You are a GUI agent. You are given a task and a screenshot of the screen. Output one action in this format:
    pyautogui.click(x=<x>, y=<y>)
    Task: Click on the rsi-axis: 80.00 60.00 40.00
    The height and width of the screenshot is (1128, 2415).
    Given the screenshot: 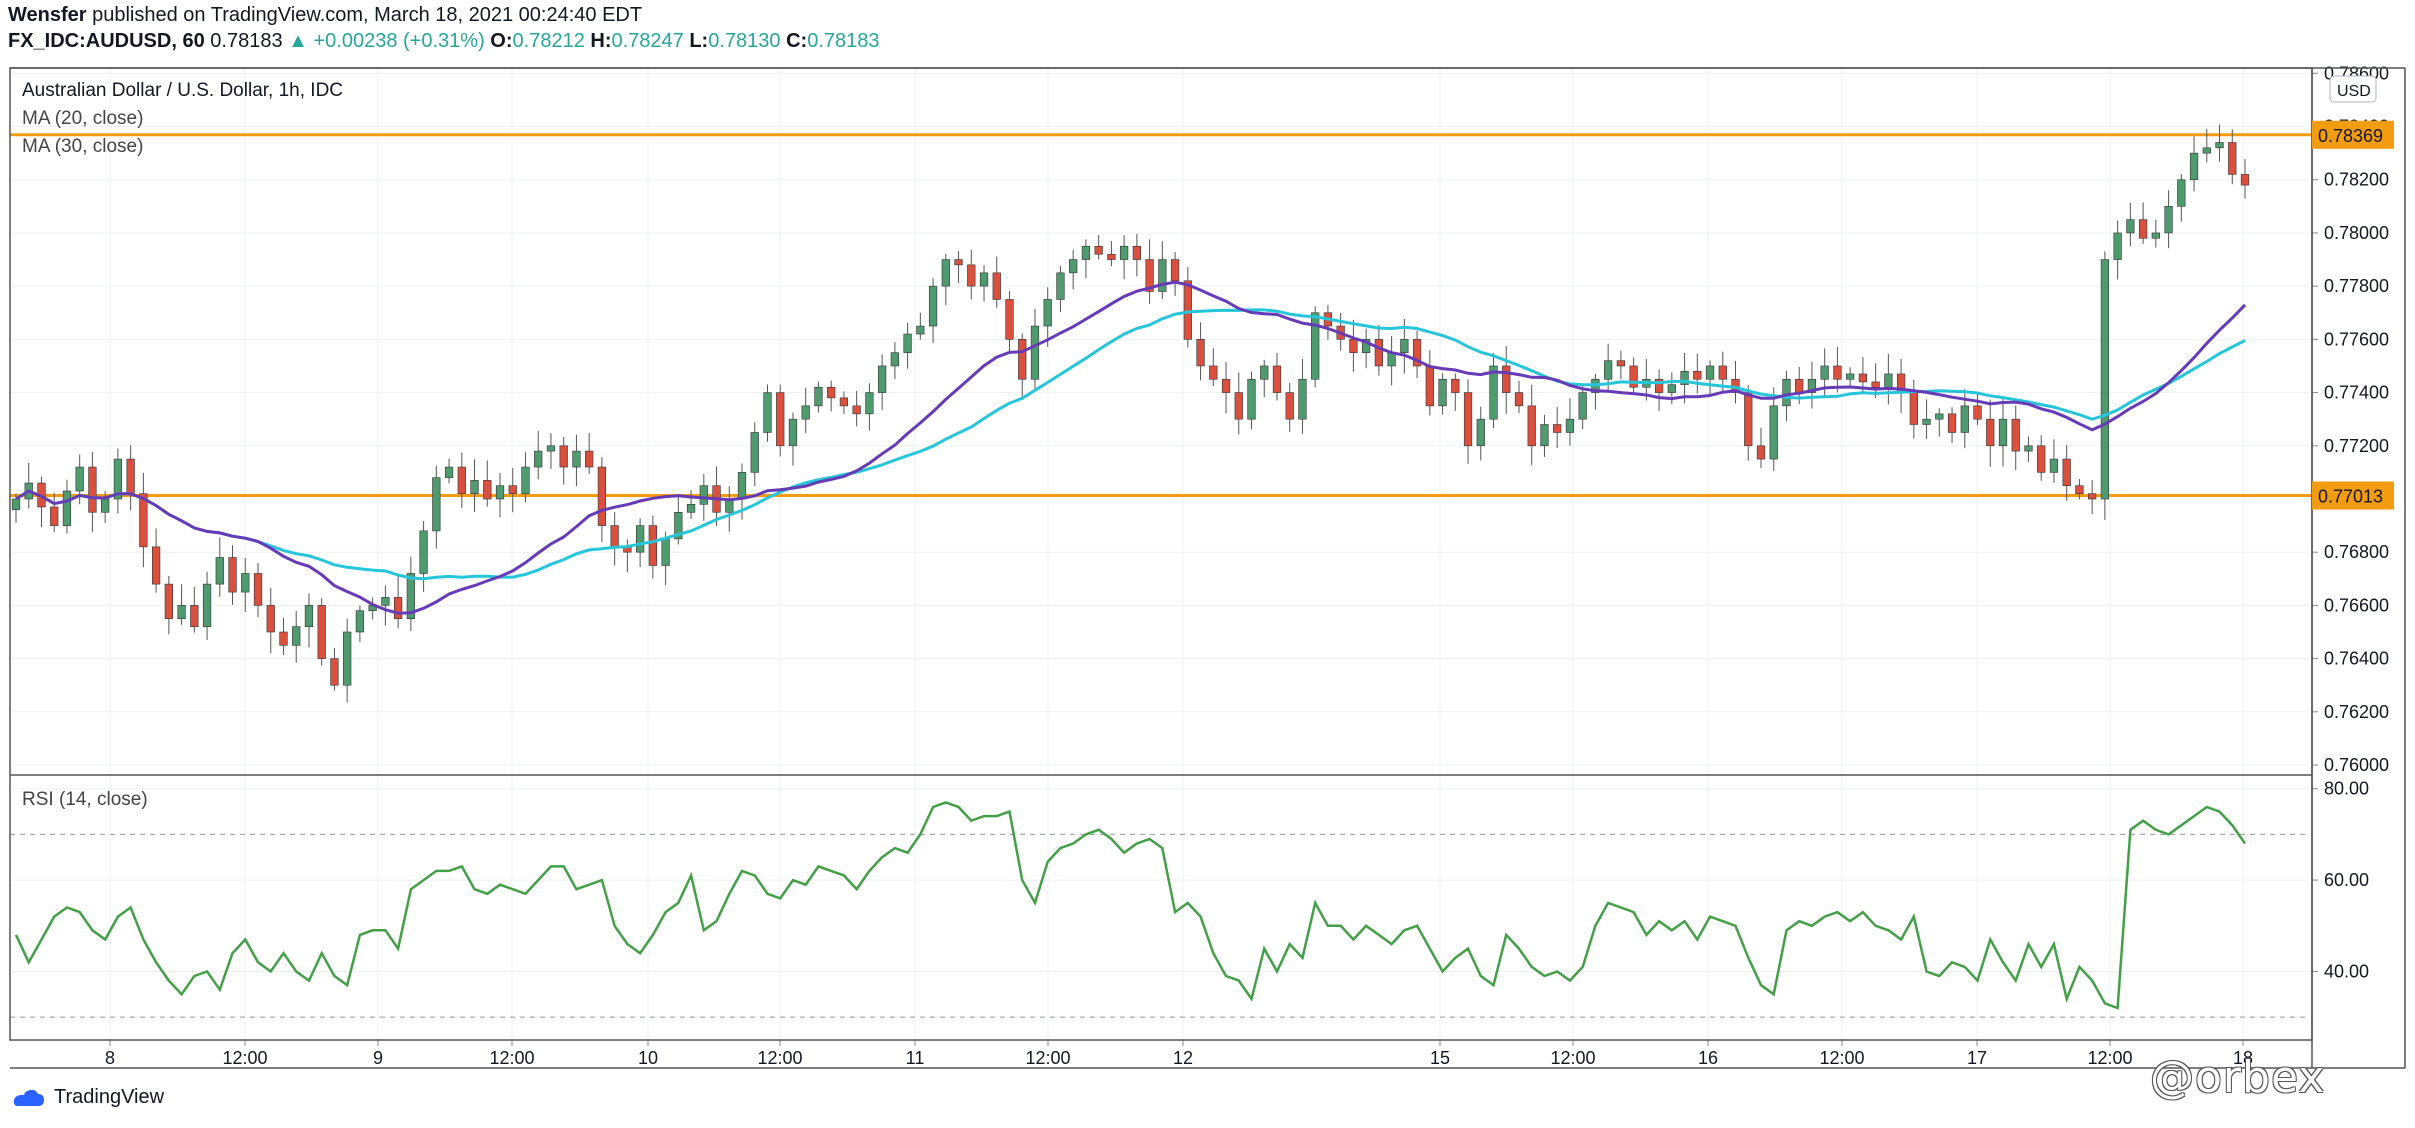 What is the action you would take?
    pyautogui.click(x=2340, y=880)
    